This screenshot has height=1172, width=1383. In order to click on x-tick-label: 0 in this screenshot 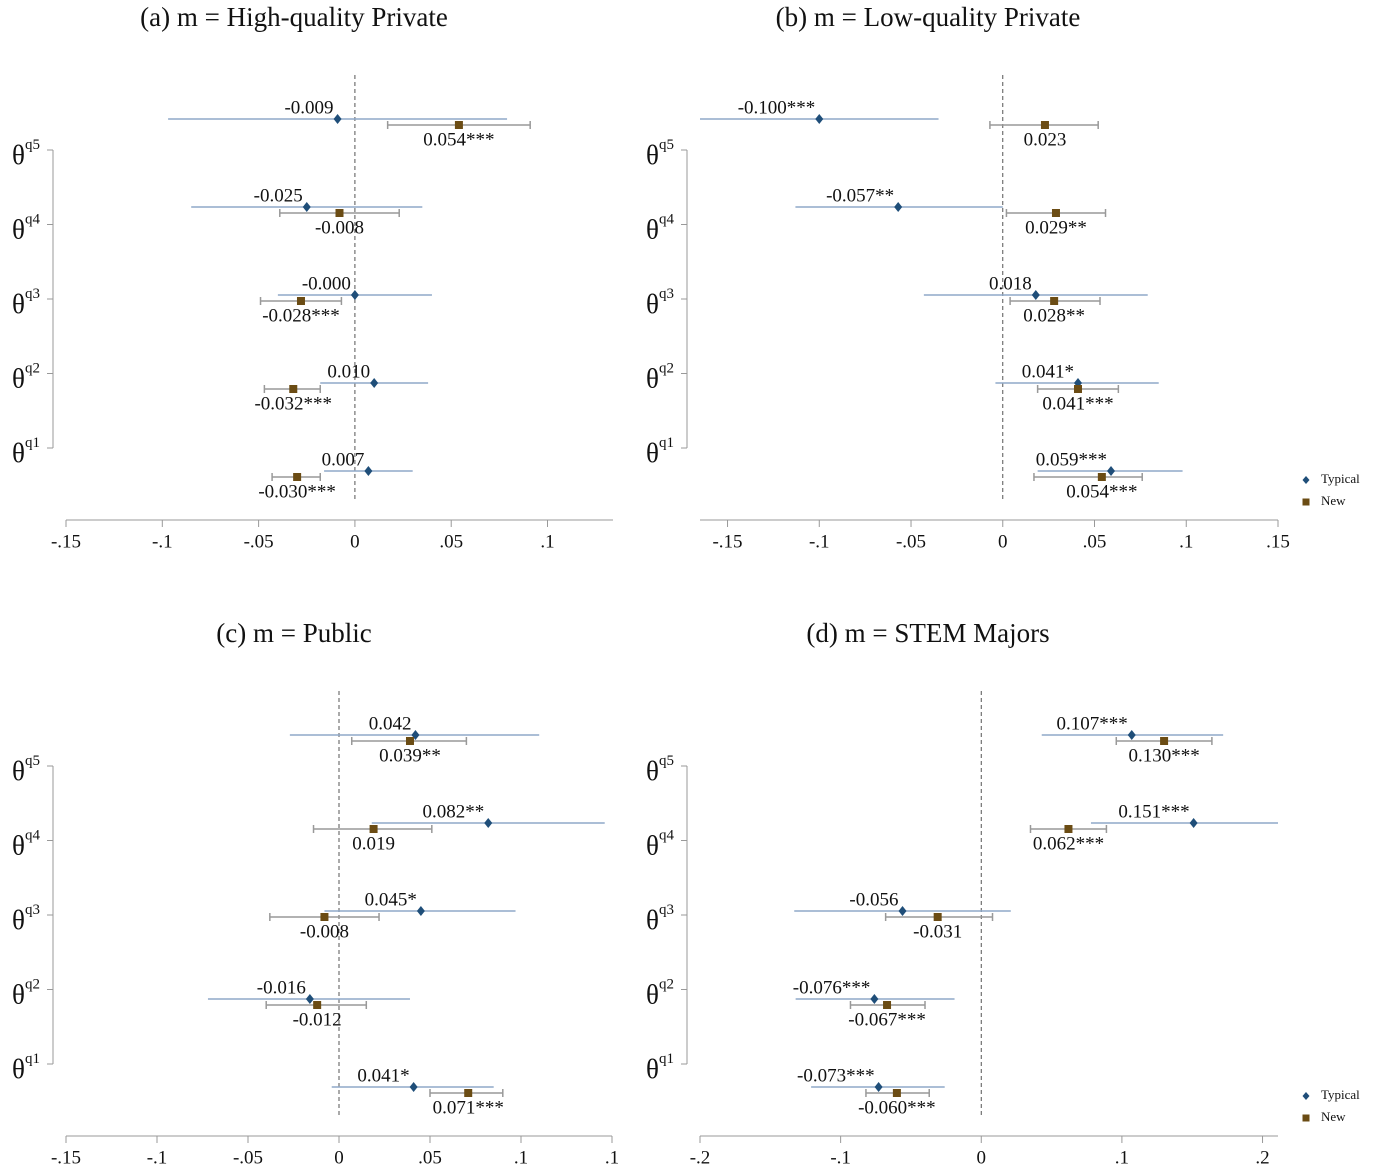, I will do `click(355, 541)`.